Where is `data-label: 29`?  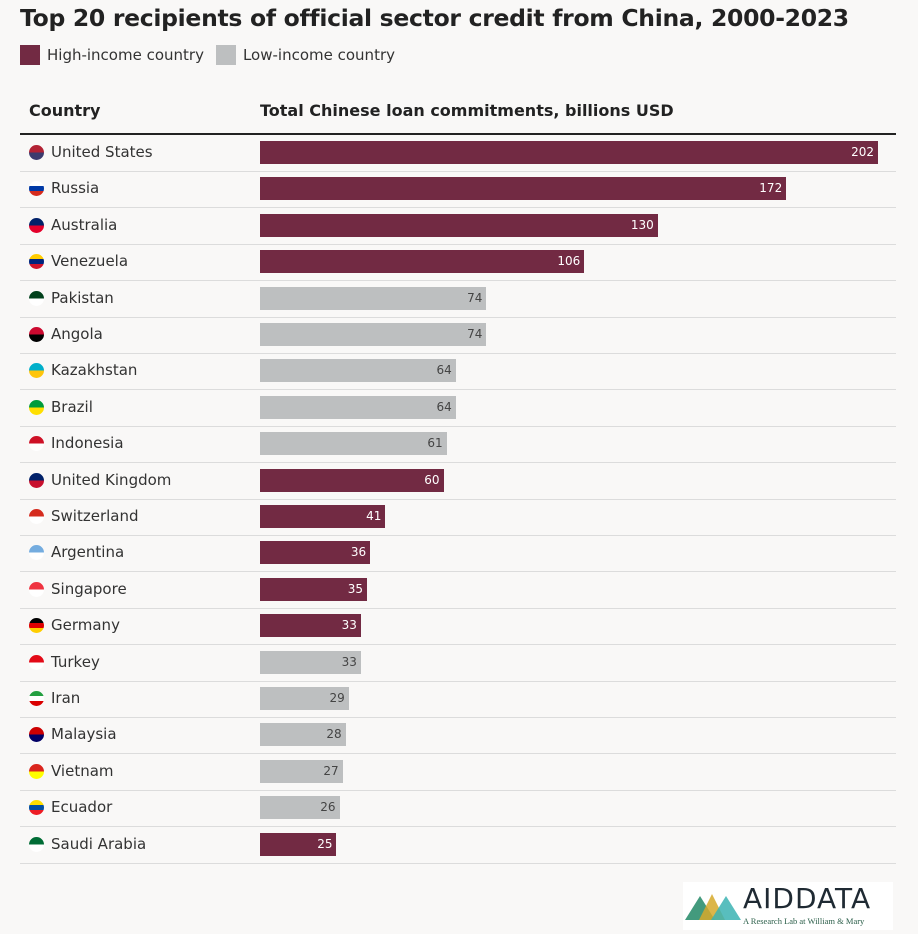
data-label: 29 is located at coordinates (337, 698).